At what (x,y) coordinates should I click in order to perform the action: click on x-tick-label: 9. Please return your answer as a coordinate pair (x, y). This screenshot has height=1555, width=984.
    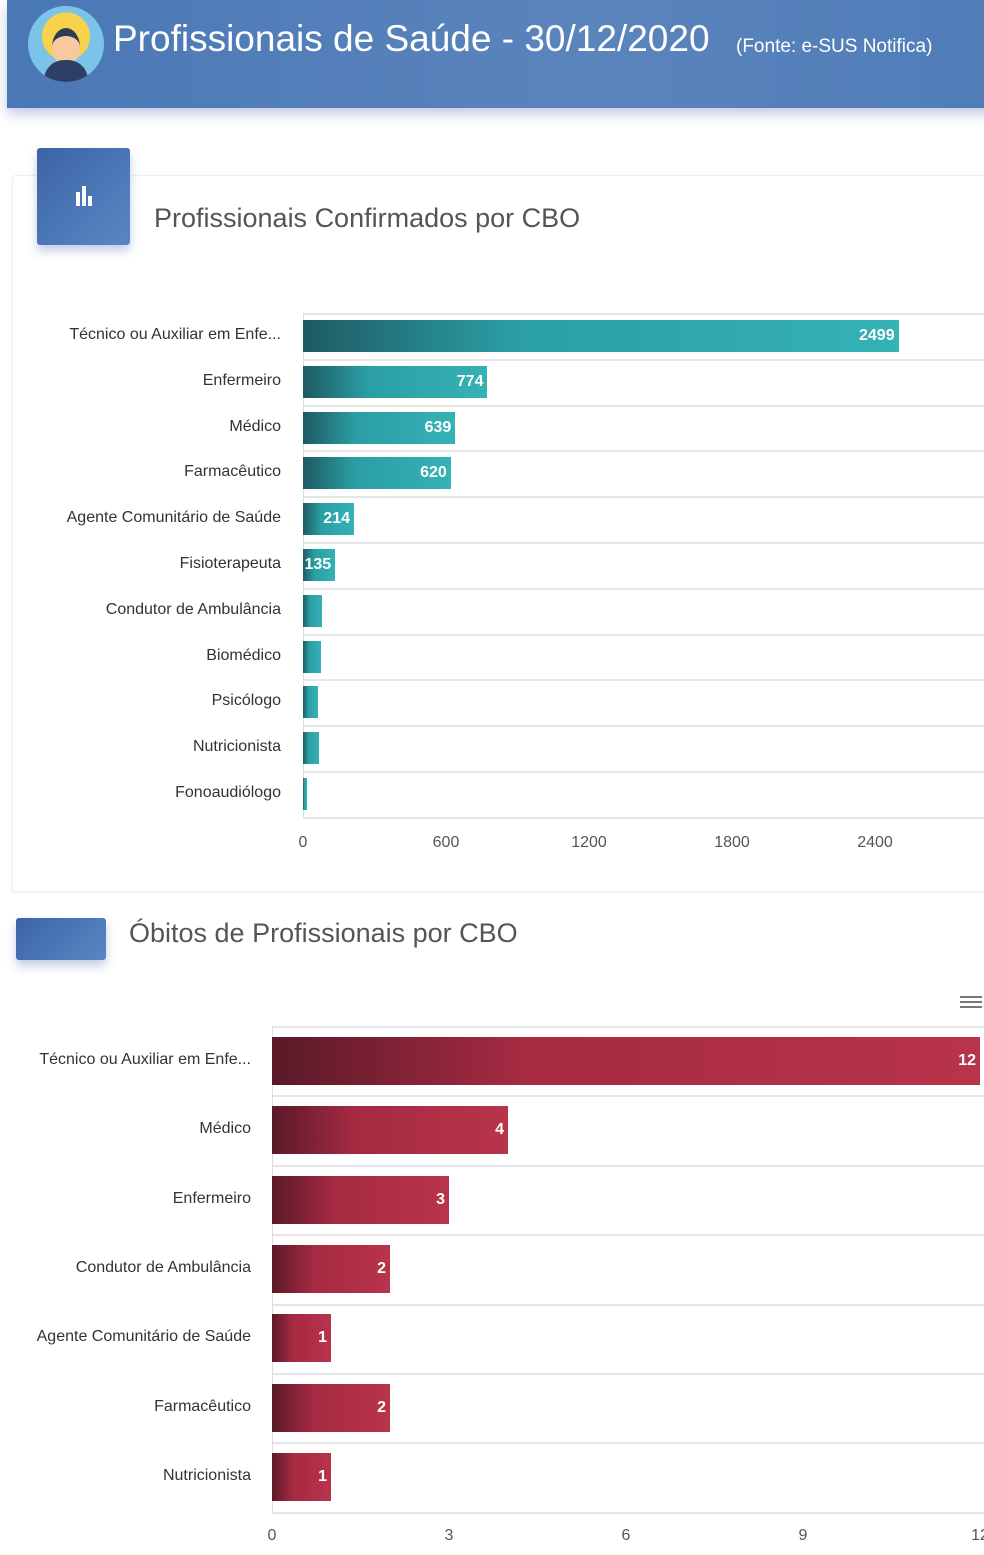
    Looking at the image, I should click on (803, 1535).